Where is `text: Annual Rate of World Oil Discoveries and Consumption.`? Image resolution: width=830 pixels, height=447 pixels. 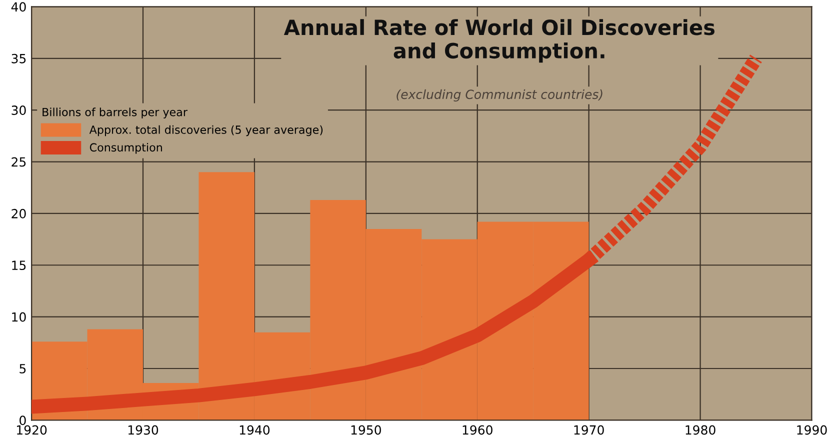
text: Annual Rate of World Oil Discoveries and Consumption. is located at coordinates (499, 41).